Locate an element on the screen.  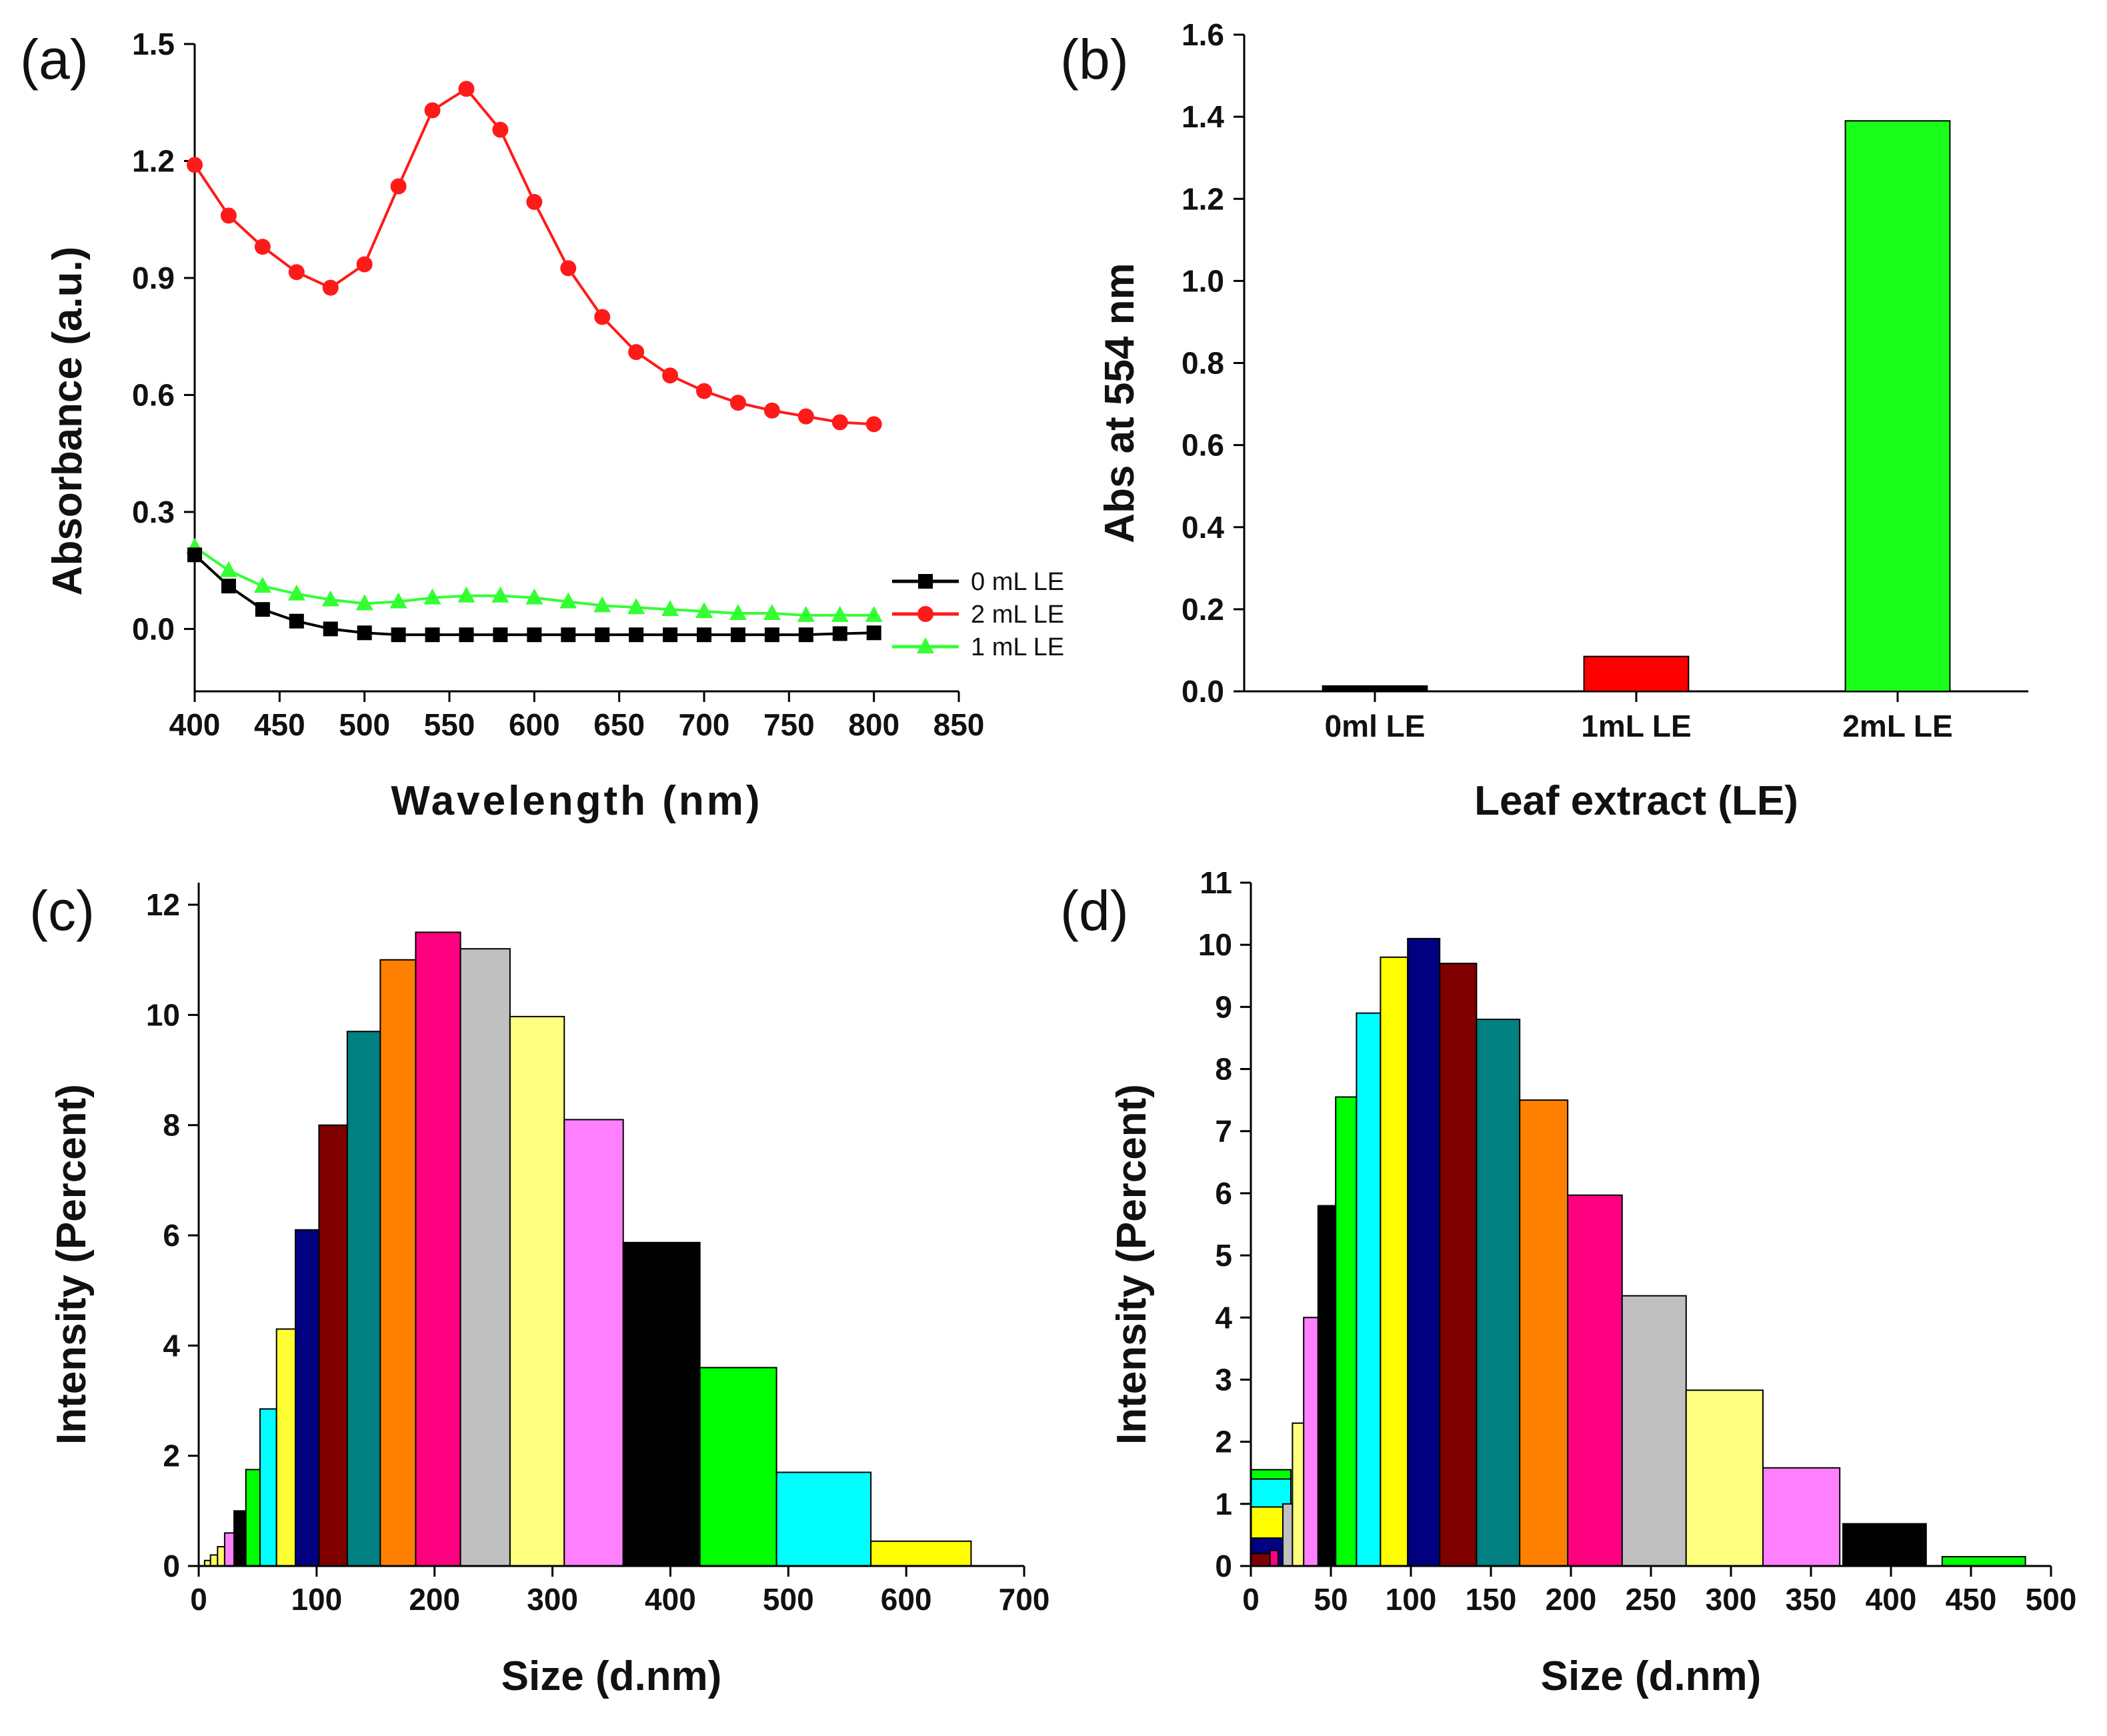
panel-a-y-tick-label: 0.6 is located at coordinates (153, 394).